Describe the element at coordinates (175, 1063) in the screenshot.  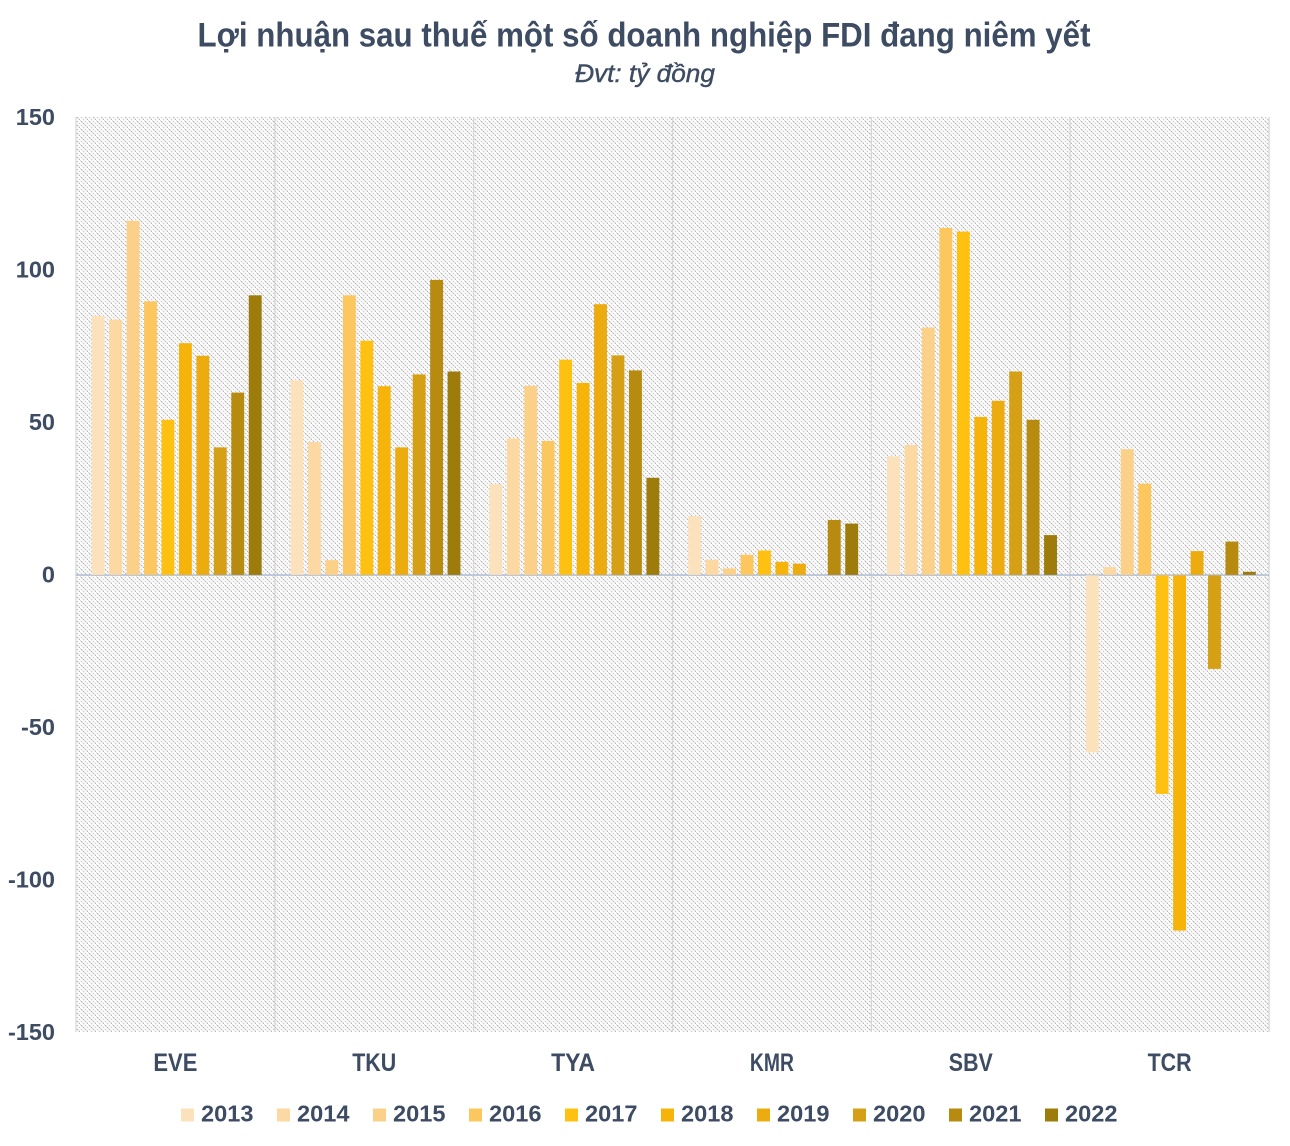
I see `svg-text: EVE` at that location.